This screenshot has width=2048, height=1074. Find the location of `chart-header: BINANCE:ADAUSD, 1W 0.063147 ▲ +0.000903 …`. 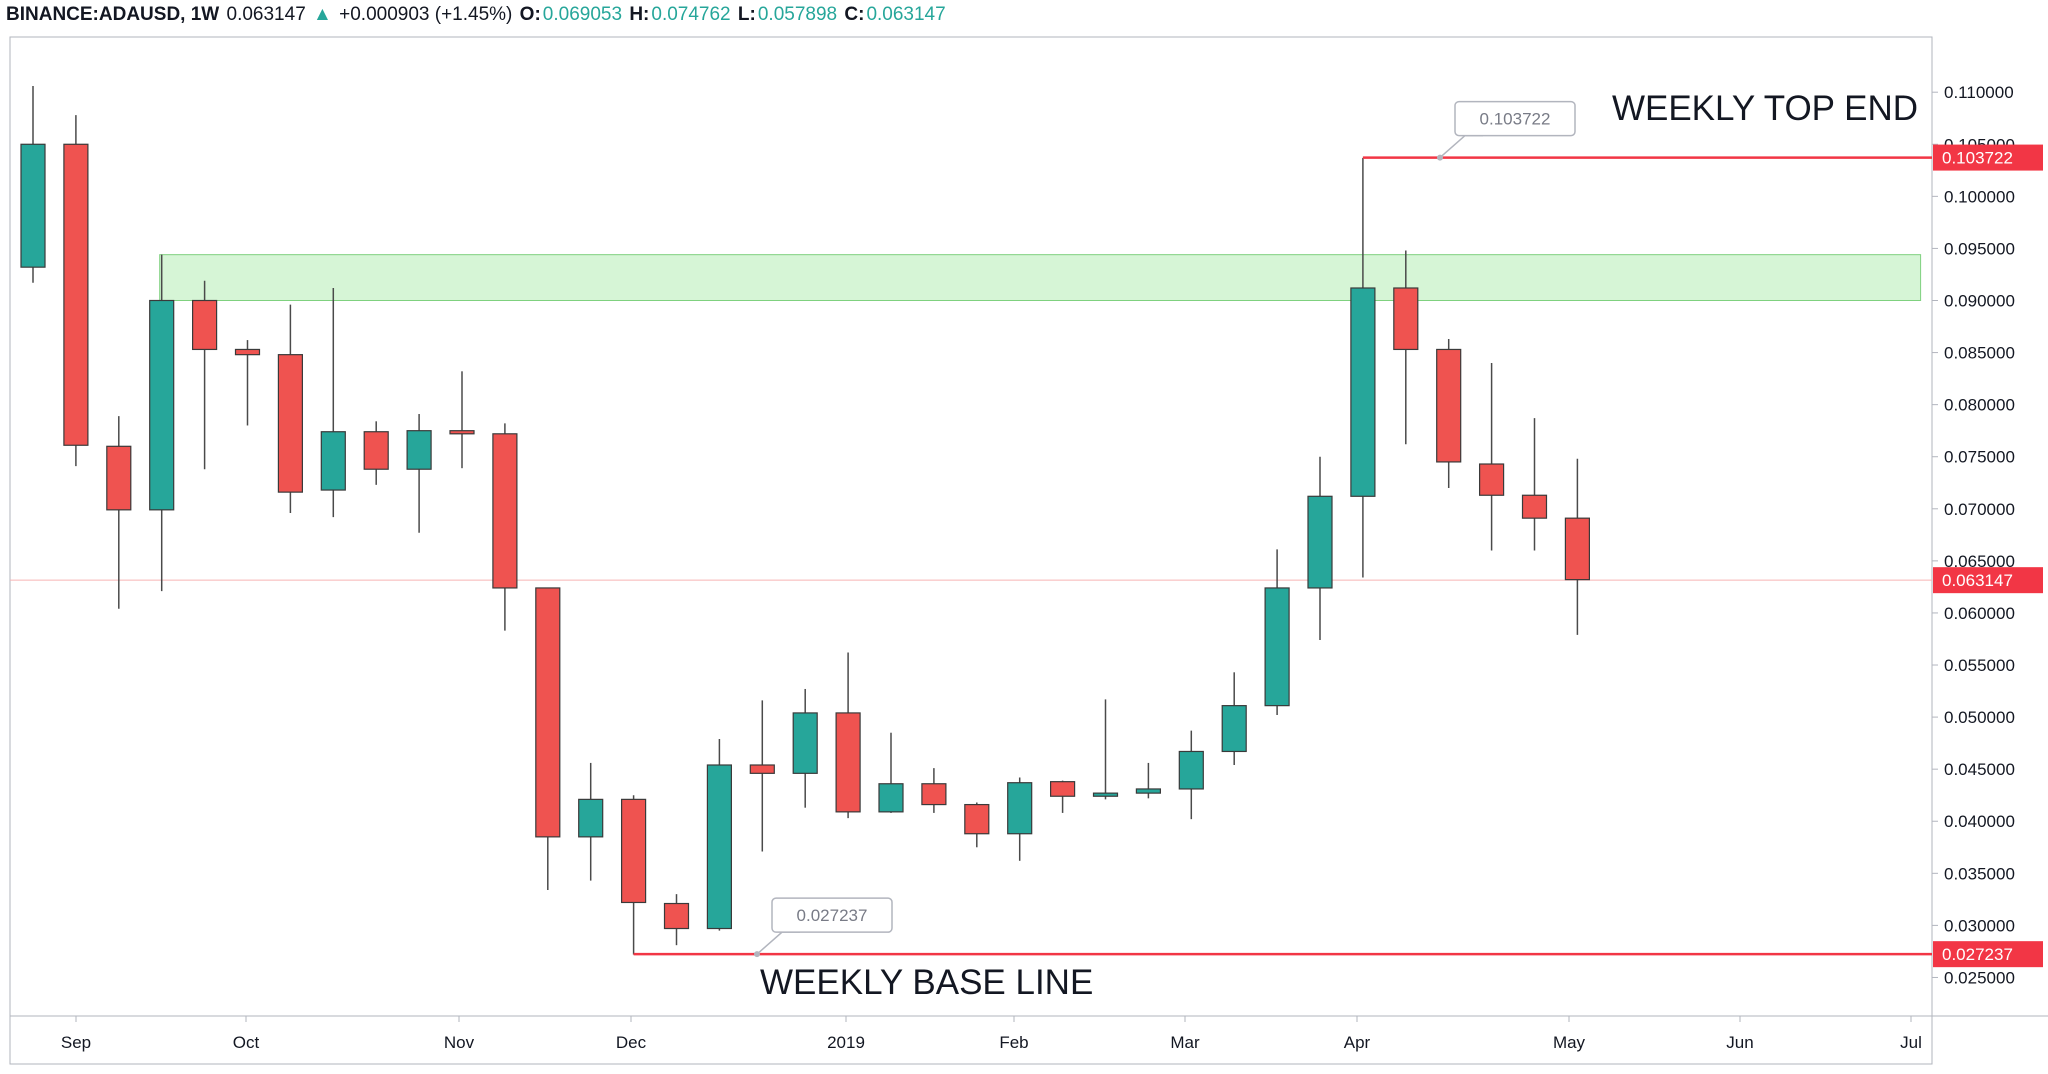

chart-header: BINANCE:ADAUSD, 1W 0.063147 ▲ +0.000903 … is located at coordinates (477, 15).